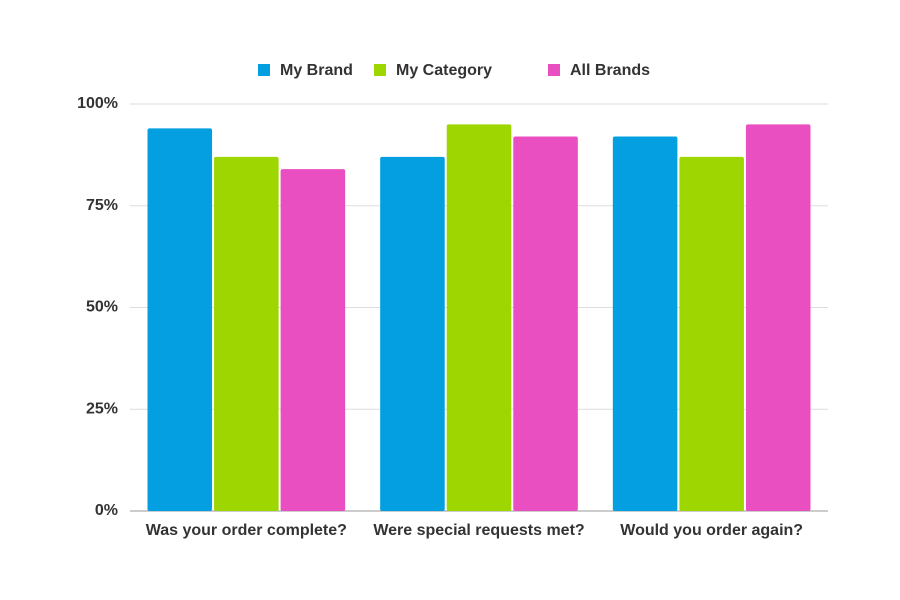  I want to click on legend-label: All Brands, so click(610, 70).